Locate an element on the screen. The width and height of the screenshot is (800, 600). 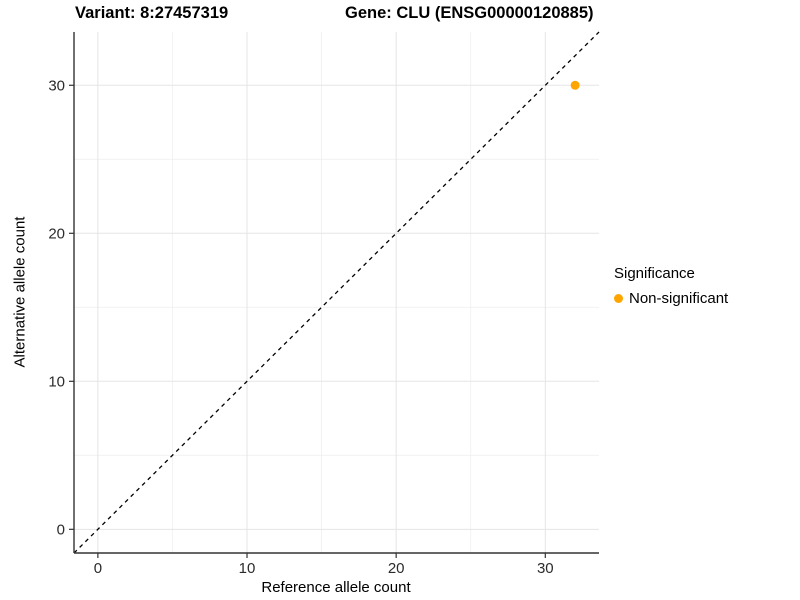
data-point is located at coordinates (575, 85).